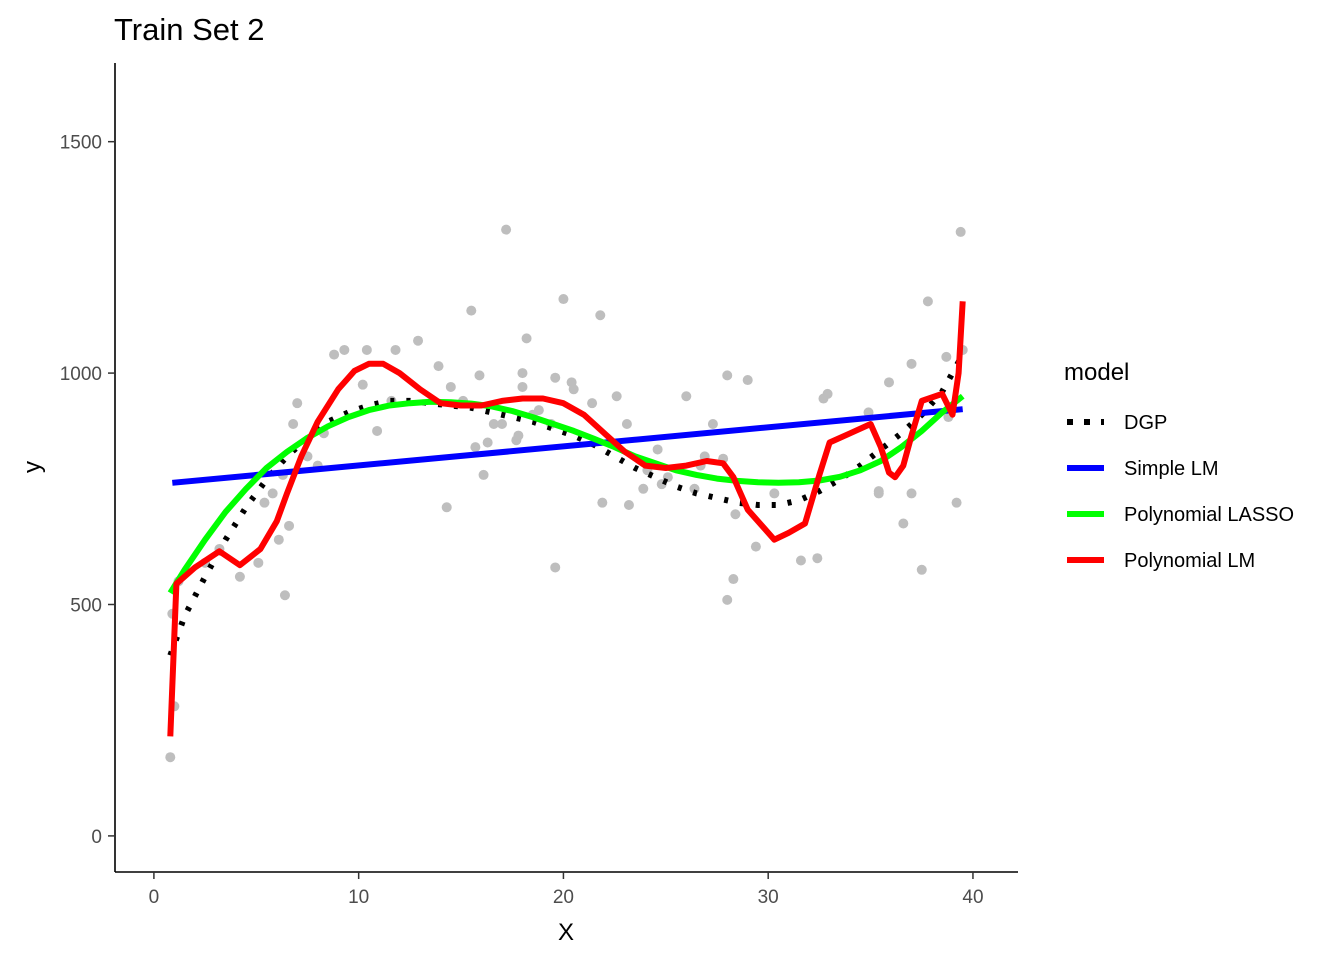  What do you see at coordinates (32, 467) in the screenshot?
I see `y-axis-label: y` at bounding box center [32, 467].